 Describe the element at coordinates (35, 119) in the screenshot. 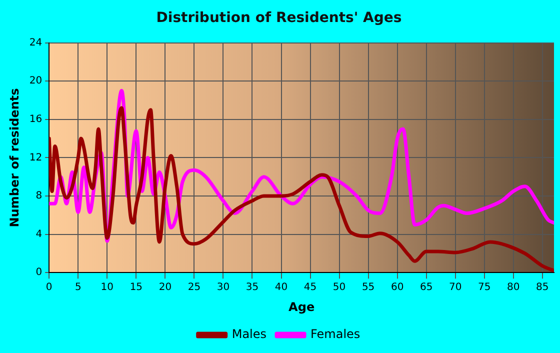

I see `y-tick-label: 16` at that location.